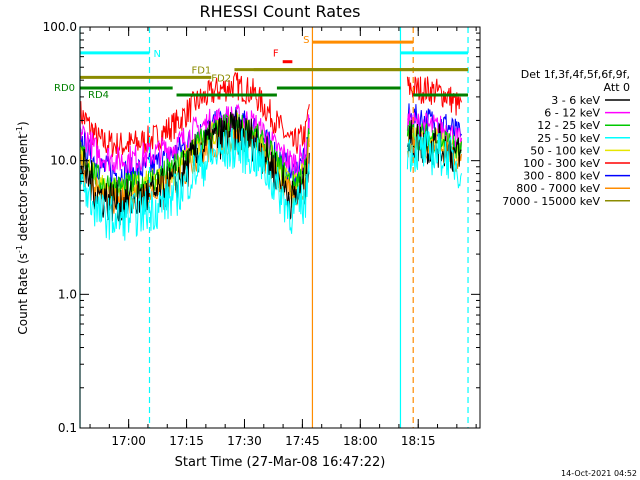 This screenshot has width=640, height=480. I want to click on footer-timestamp: 14-Oct-2021 04:52, so click(599, 473).